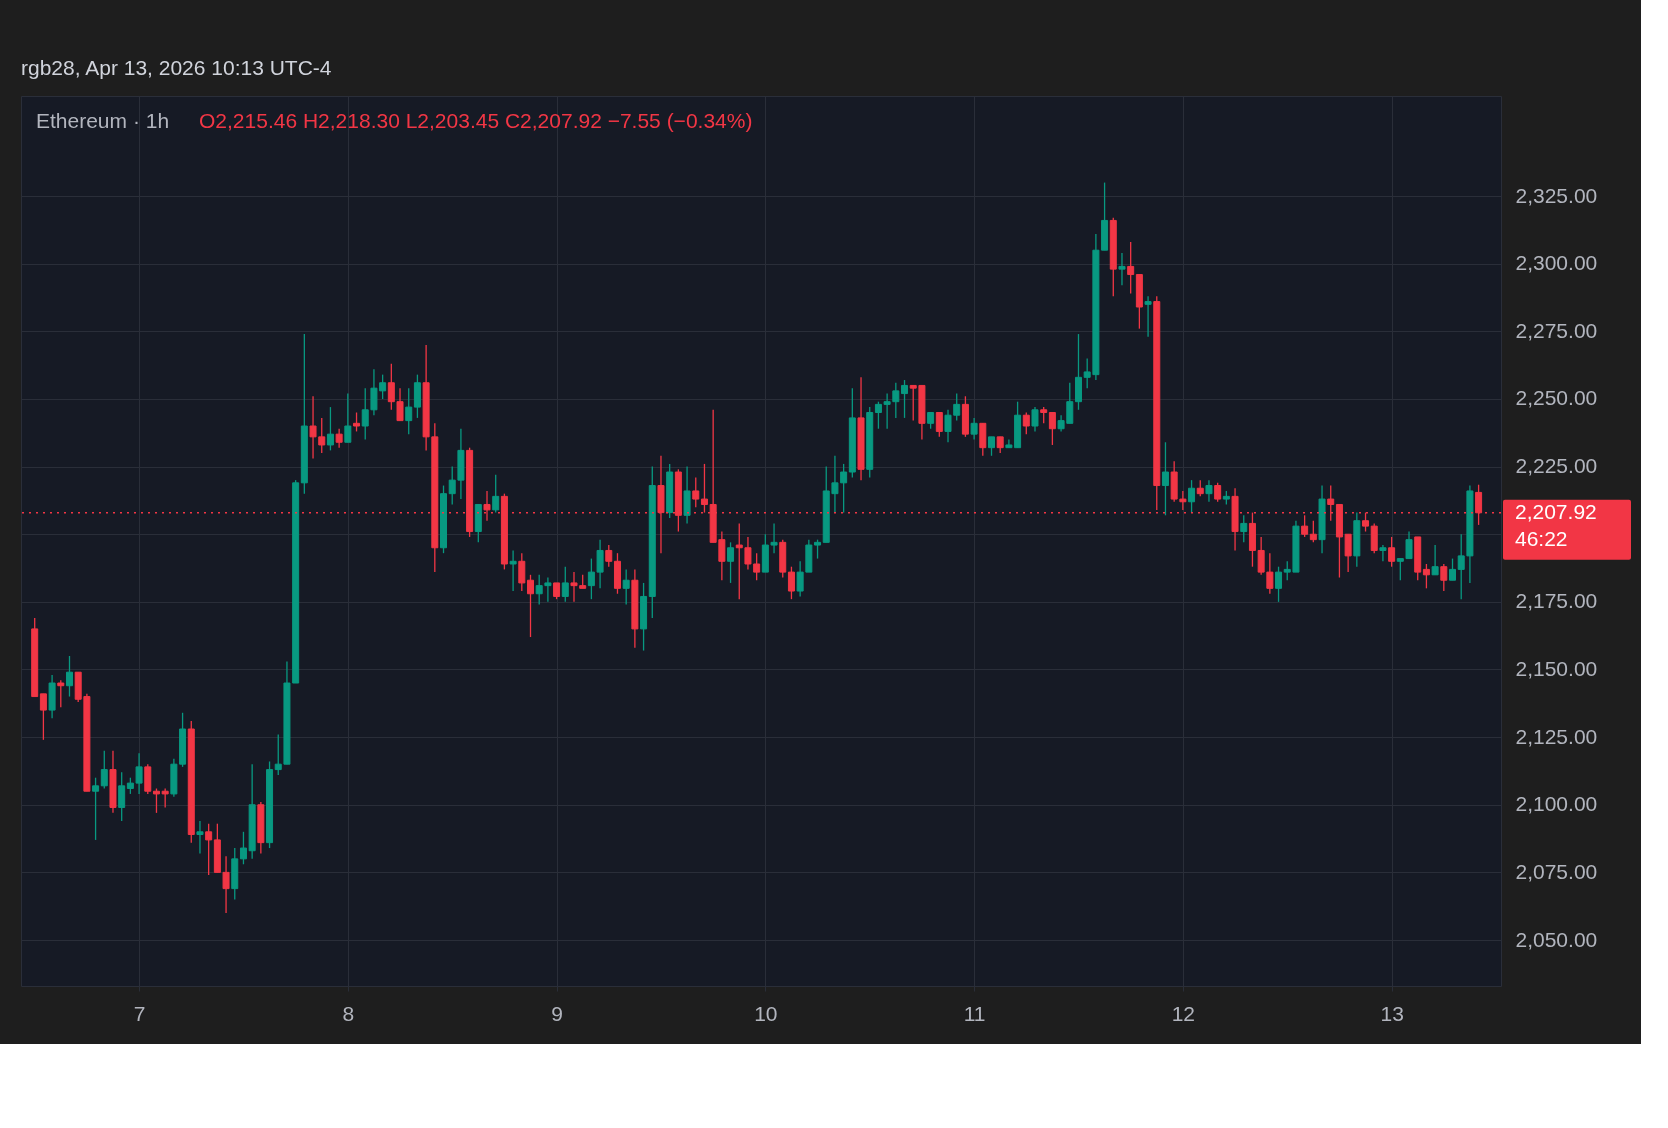  I want to click on x-tick-label: 11, so click(974, 1013).